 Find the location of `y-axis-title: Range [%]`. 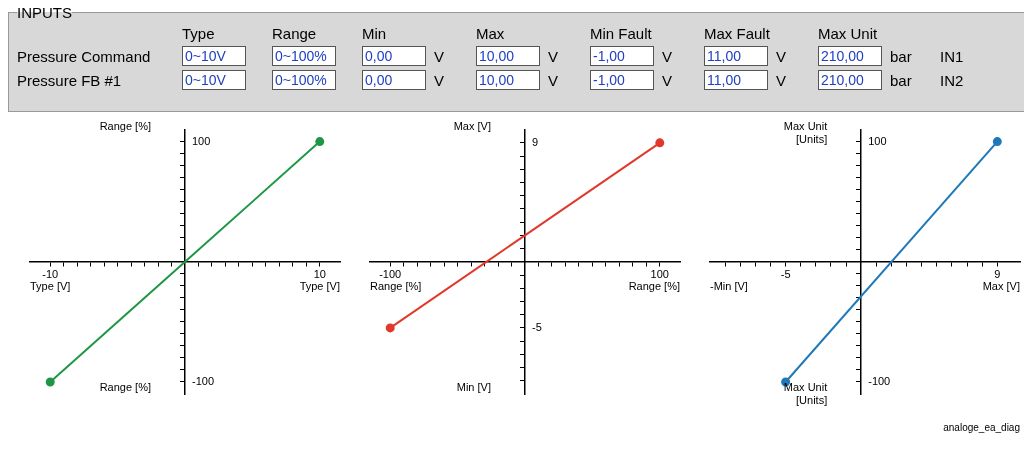

y-axis-title: Range [%] is located at coordinates (125, 126).